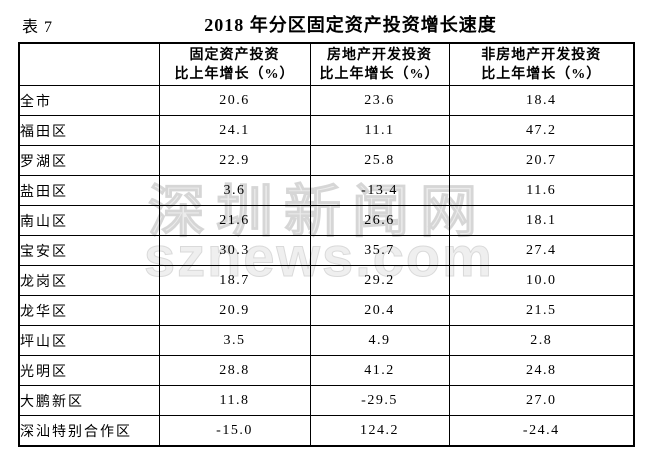 This screenshot has height=469, width=661. I want to click on value-cell: 21.6, so click(234, 220).